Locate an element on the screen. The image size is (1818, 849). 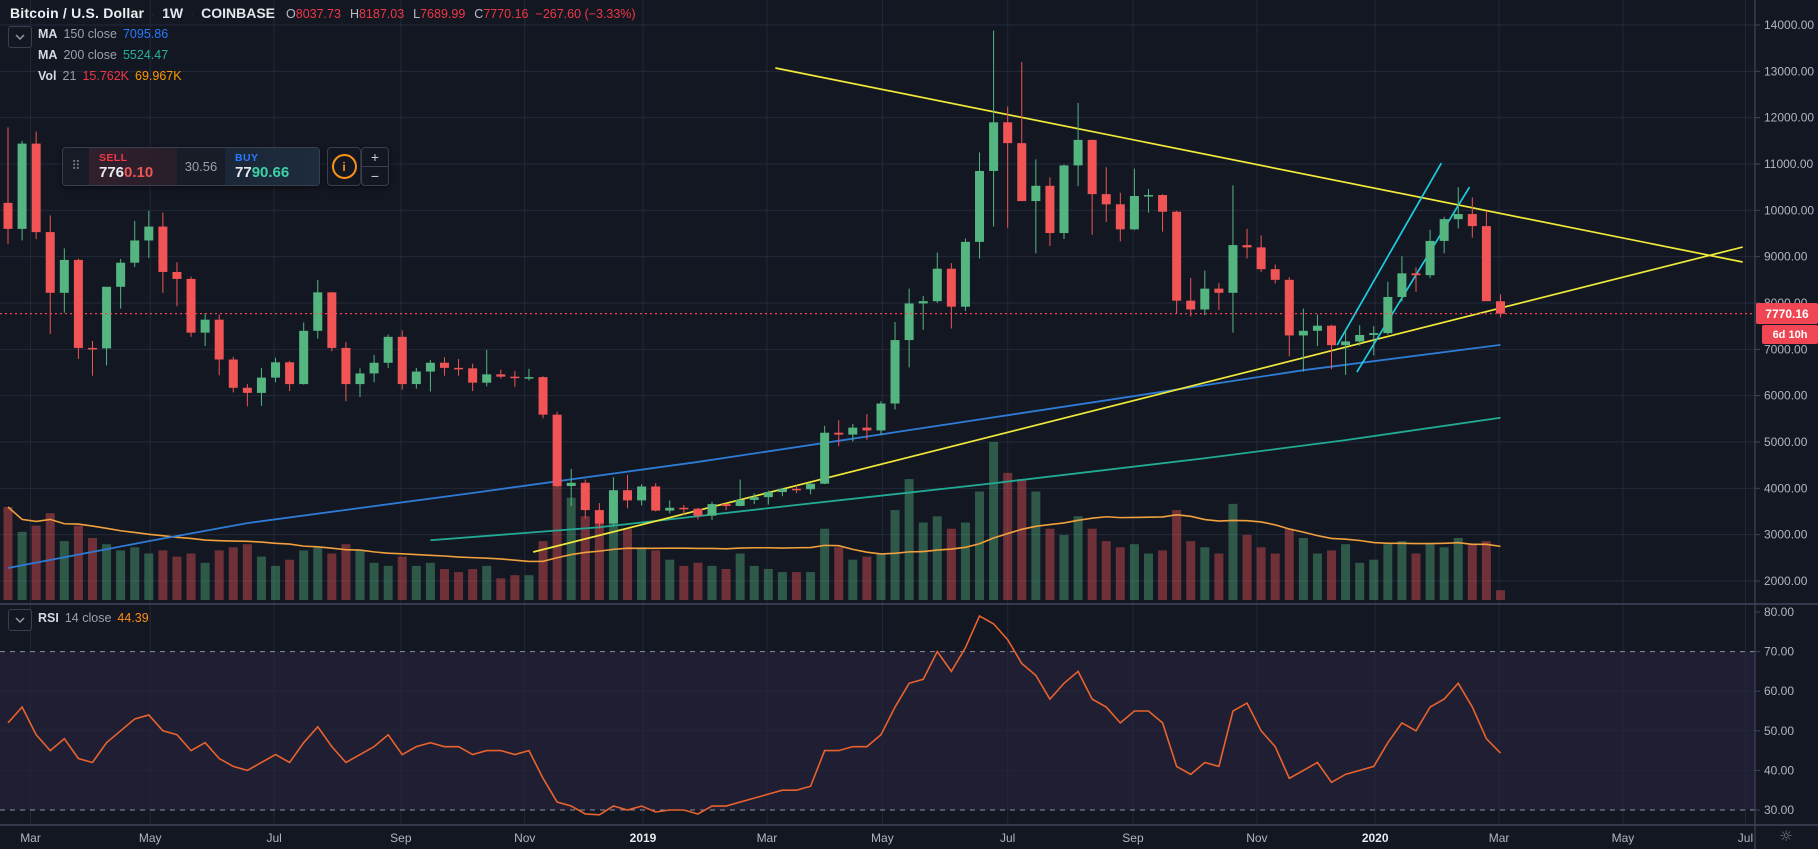
svg-text: 30.00 is located at coordinates (1779, 810).